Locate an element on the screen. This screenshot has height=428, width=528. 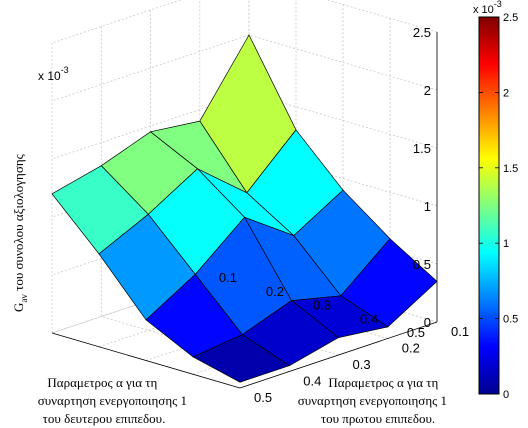
y-axis-line is located at coordinates (338, 355).